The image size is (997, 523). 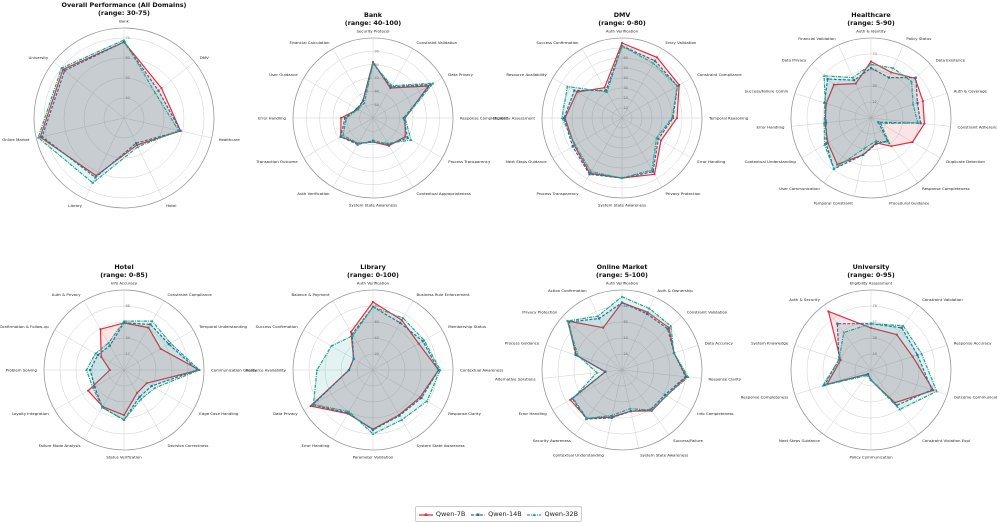 I want to click on chart-title: DMV, so click(x=622, y=15).